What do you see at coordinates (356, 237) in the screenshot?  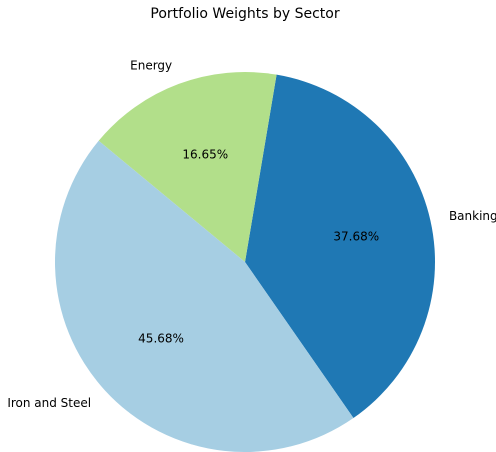 I see `value-label: 37.68%` at bounding box center [356, 237].